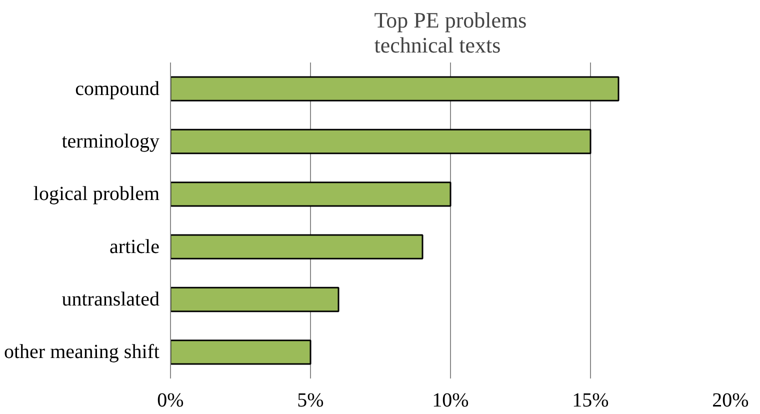 This screenshot has height=414, width=760. Describe the element at coordinates (111, 299) in the screenshot. I see `y-tick-label: untranslated` at that location.